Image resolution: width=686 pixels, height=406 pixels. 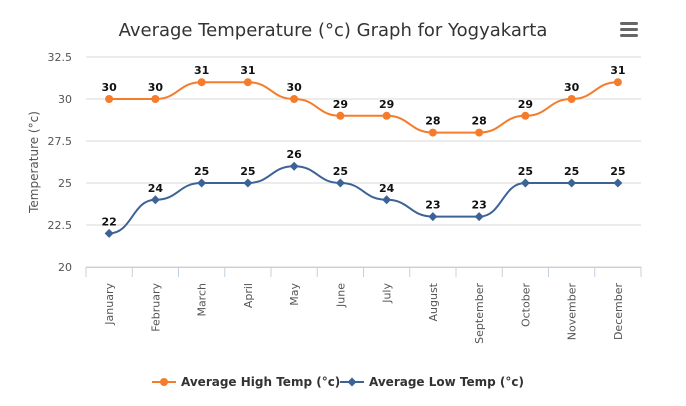 What do you see at coordinates (65, 183) in the screenshot?
I see `y-tick-label: 25` at bounding box center [65, 183].